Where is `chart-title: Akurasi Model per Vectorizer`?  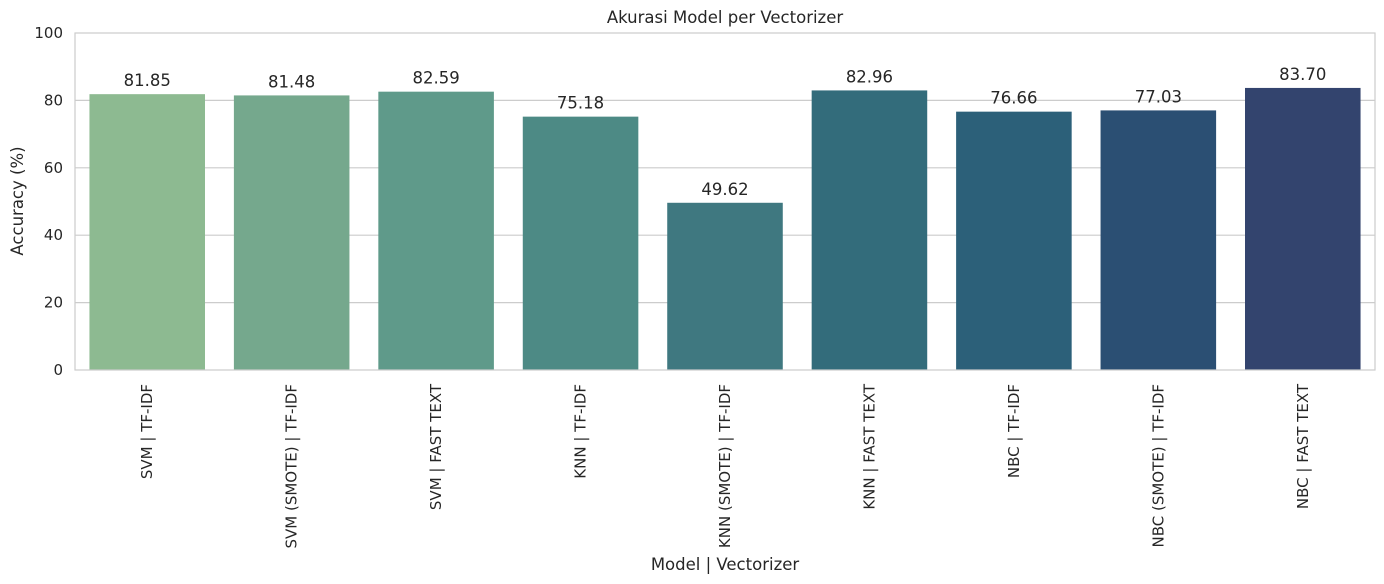
chart-title: Akurasi Model per Vectorizer is located at coordinates (725, 17).